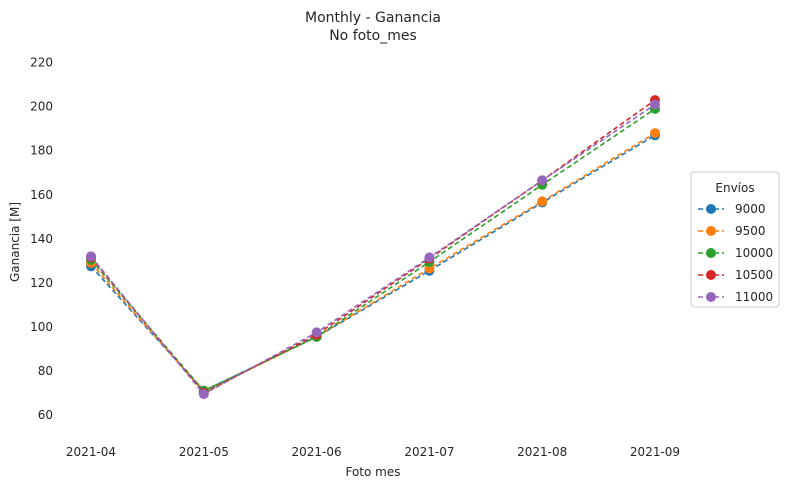 The width and height of the screenshot is (790, 490). I want to click on y-tick-label: 140, so click(41, 239).